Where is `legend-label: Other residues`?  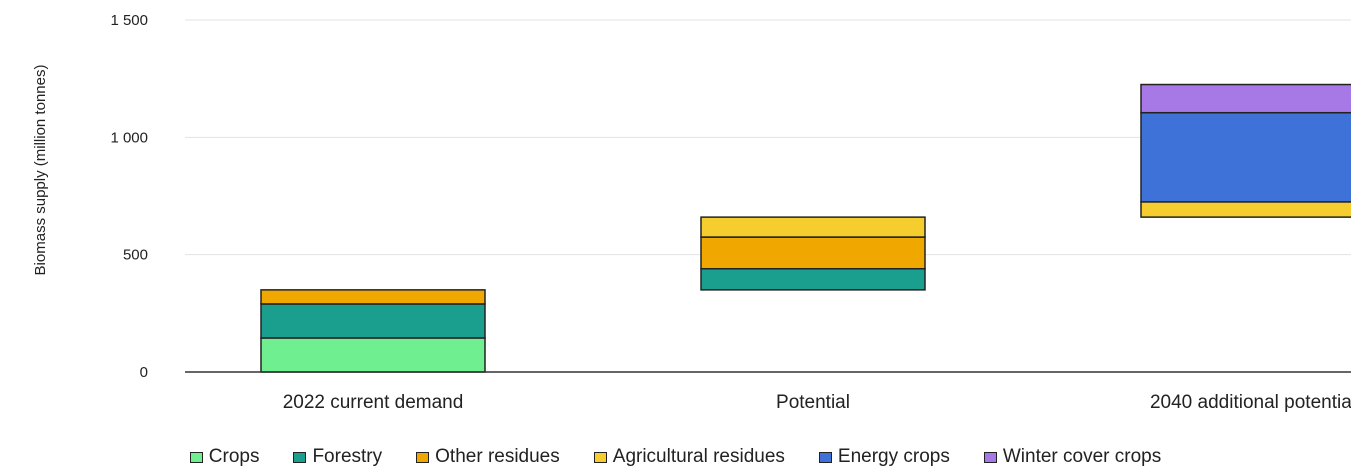
legend-label: Other residues is located at coordinates (497, 456).